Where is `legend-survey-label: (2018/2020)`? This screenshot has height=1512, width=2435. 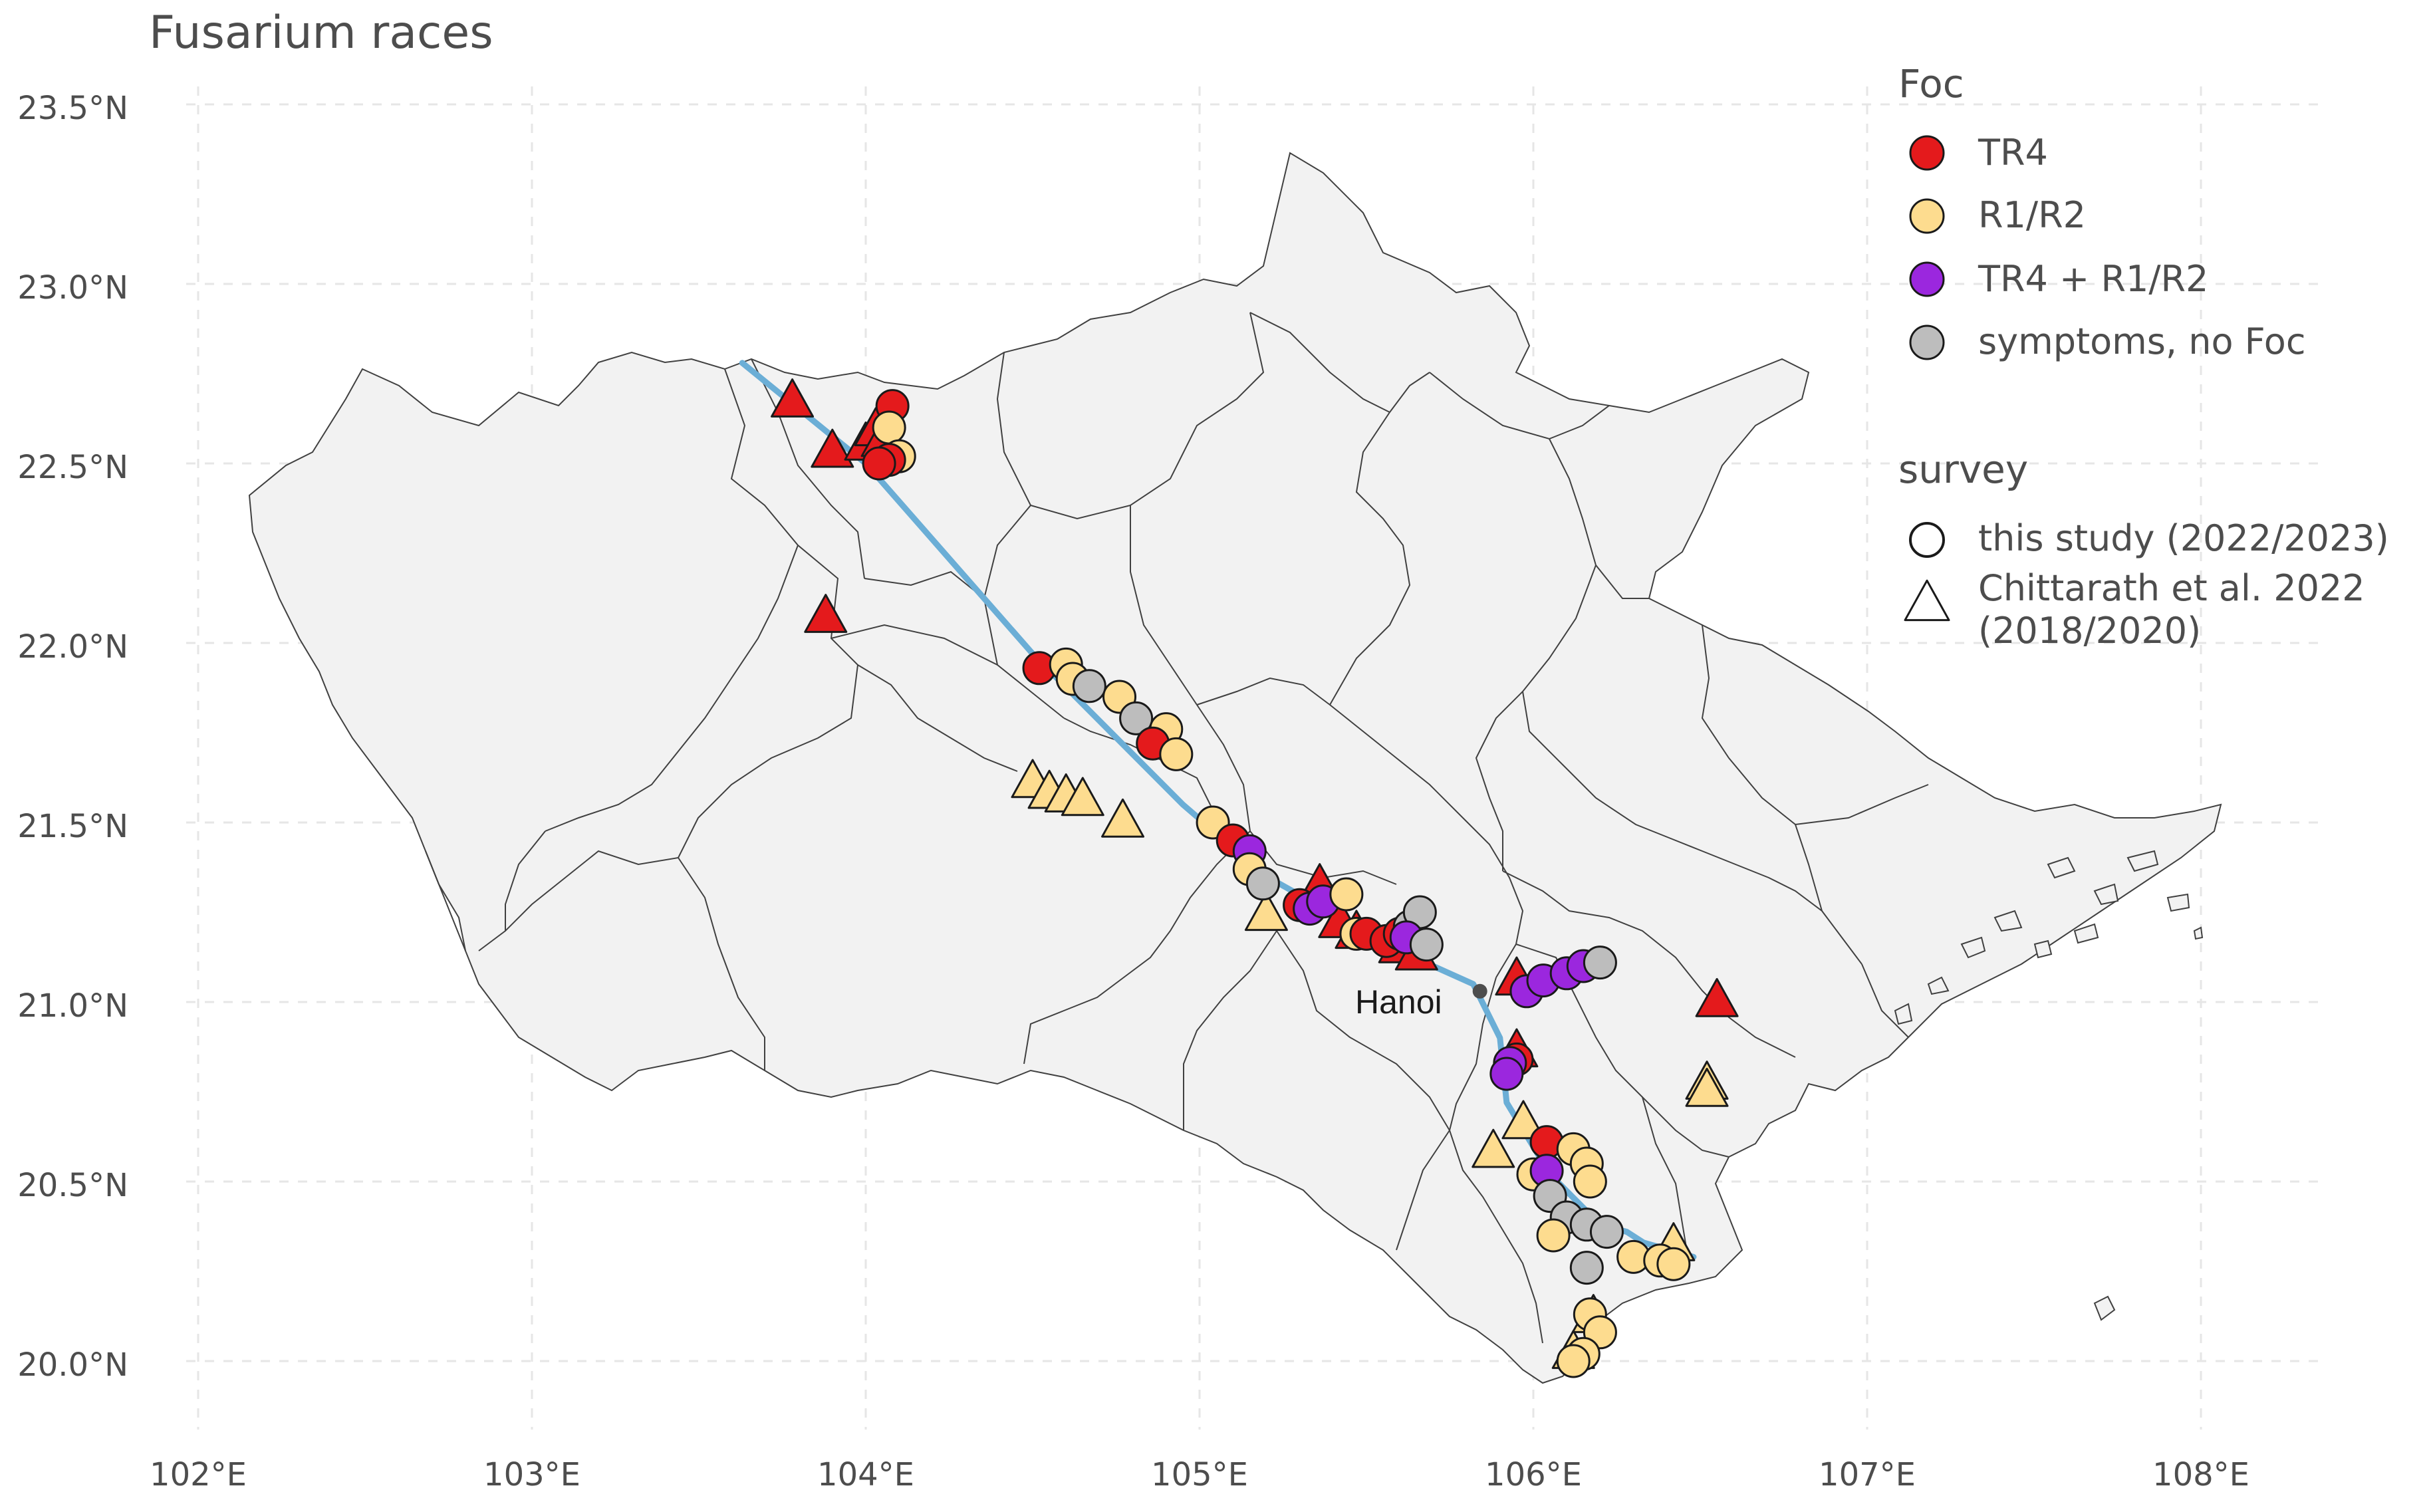 legend-survey-label: (2018/2020) is located at coordinates (2090, 631).